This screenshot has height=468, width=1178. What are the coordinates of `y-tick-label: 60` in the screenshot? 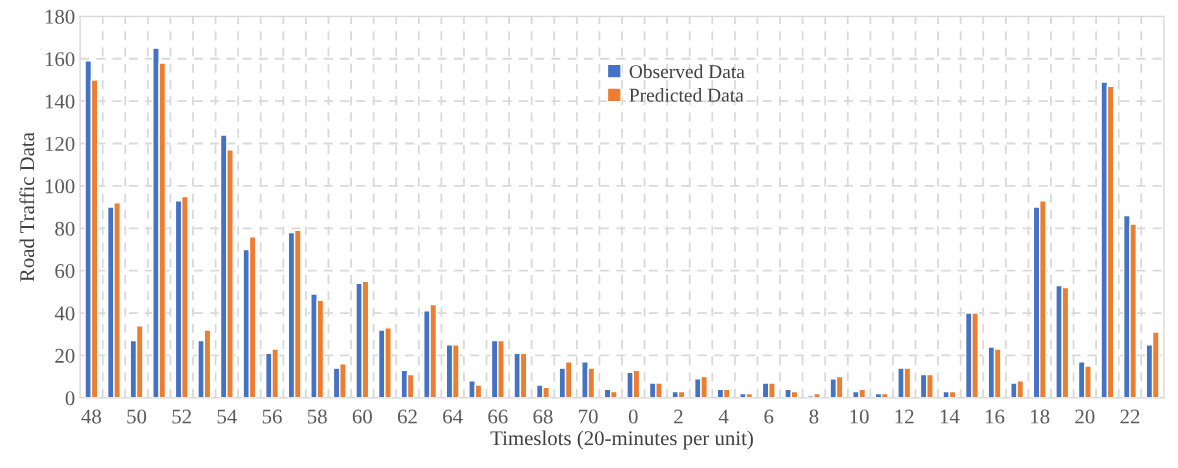 It's located at (65, 271).